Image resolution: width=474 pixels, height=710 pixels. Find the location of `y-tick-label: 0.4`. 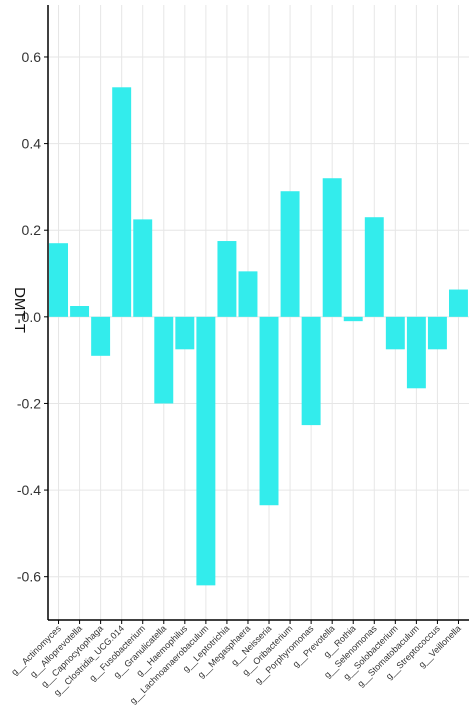

y-tick-label: 0.4 is located at coordinates (32, 144).